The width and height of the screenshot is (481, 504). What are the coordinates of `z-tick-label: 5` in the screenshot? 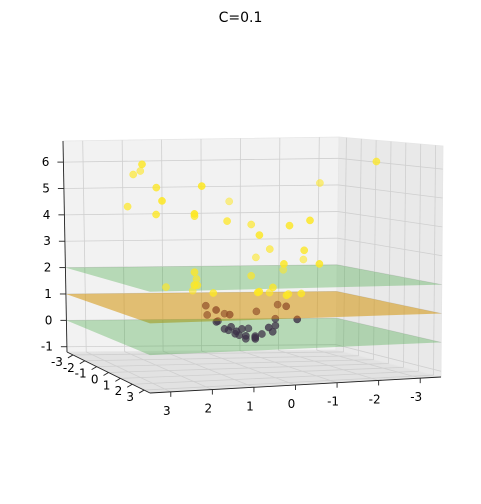 It's located at (46, 188).